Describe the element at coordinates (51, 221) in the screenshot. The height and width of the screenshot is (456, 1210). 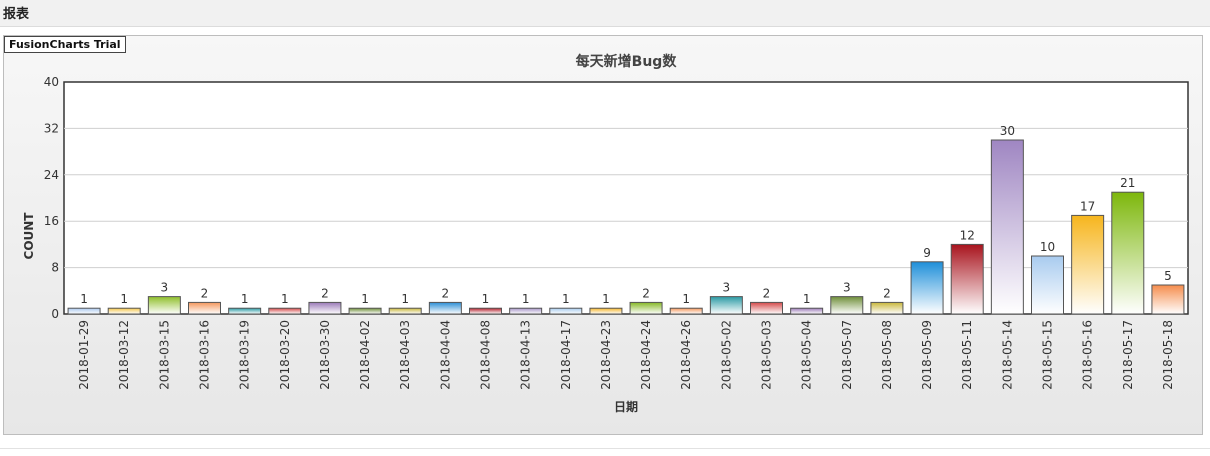
I see `y-tick-label: 16` at that location.